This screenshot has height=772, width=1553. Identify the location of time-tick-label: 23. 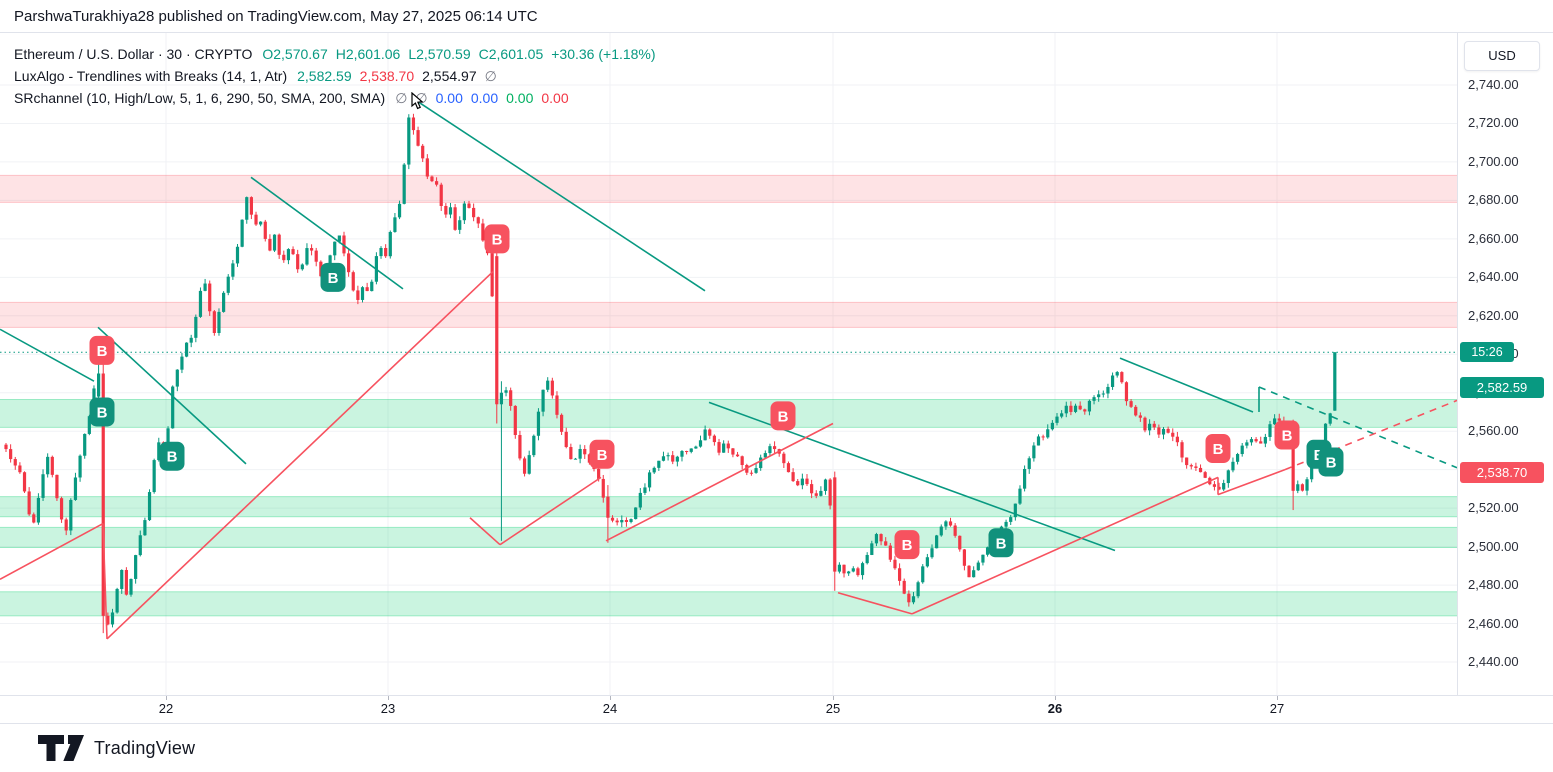
(388, 708).